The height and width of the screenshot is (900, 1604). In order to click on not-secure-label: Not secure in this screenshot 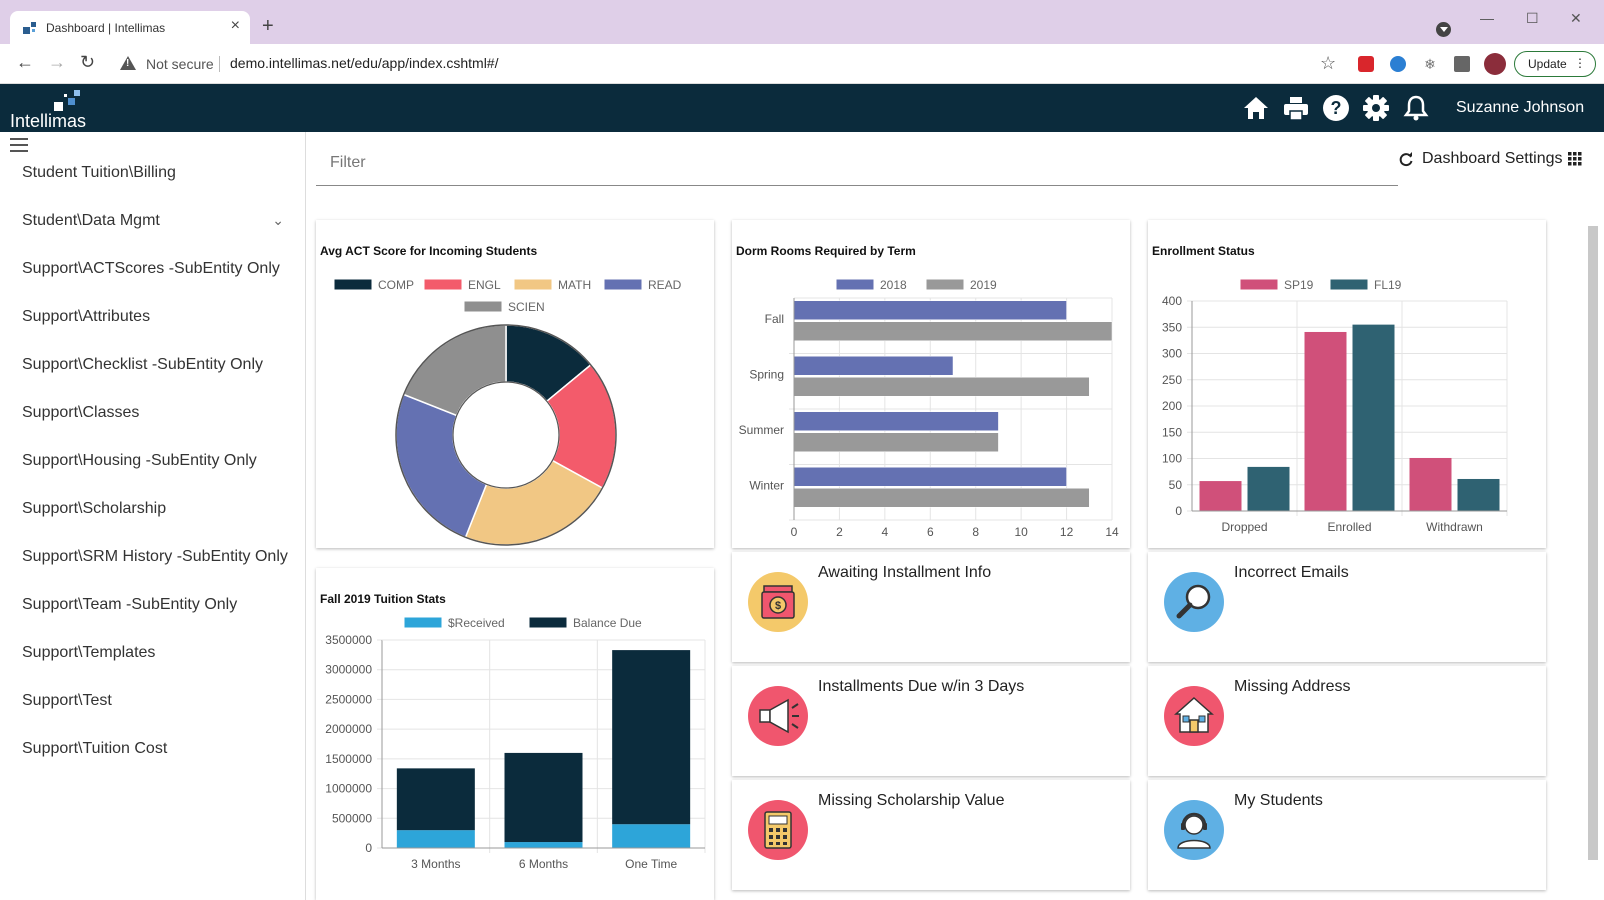, I will do `click(180, 64)`.